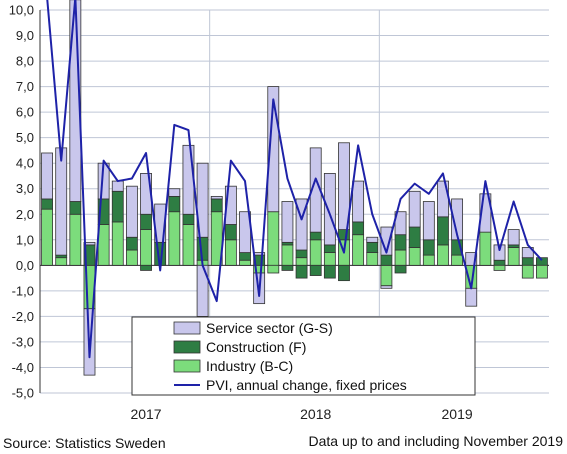 The height and width of the screenshot is (454, 567). I want to click on source-note: Source: Statistics Sweden, so click(84, 443).